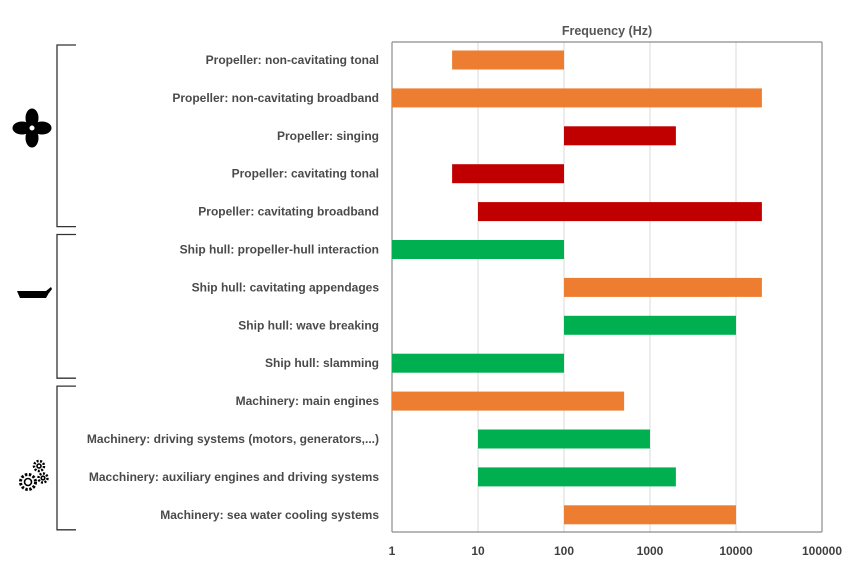 The image size is (850, 567). Describe the element at coordinates (34, 475) in the screenshot. I see `gears-icon` at that location.